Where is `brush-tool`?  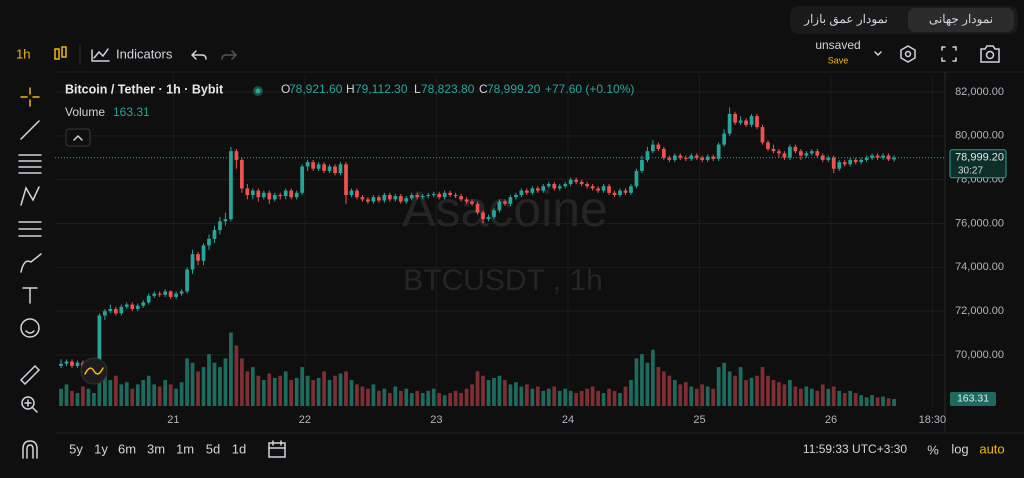 brush-tool is located at coordinates (31, 263).